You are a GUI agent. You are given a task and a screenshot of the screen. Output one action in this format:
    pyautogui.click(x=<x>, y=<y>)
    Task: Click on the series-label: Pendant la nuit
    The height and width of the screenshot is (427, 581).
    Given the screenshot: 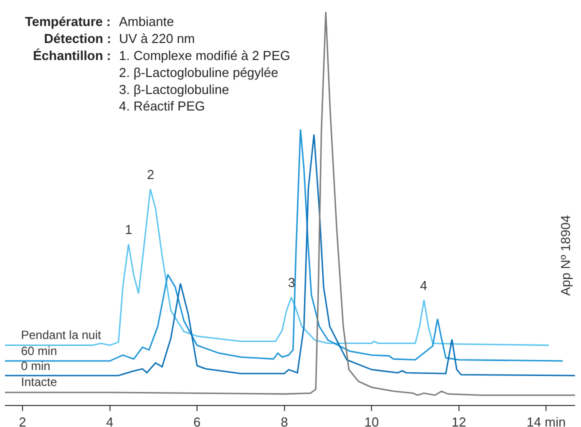 What is the action you would take?
    pyautogui.click(x=61, y=335)
    